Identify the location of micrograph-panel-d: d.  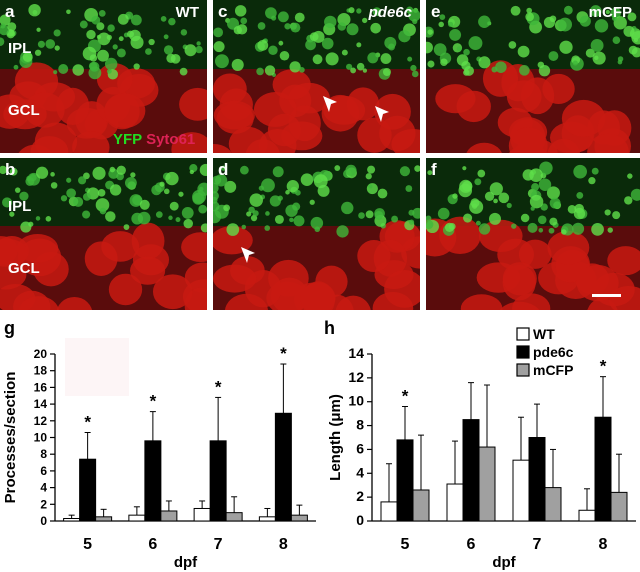
(316, 234).